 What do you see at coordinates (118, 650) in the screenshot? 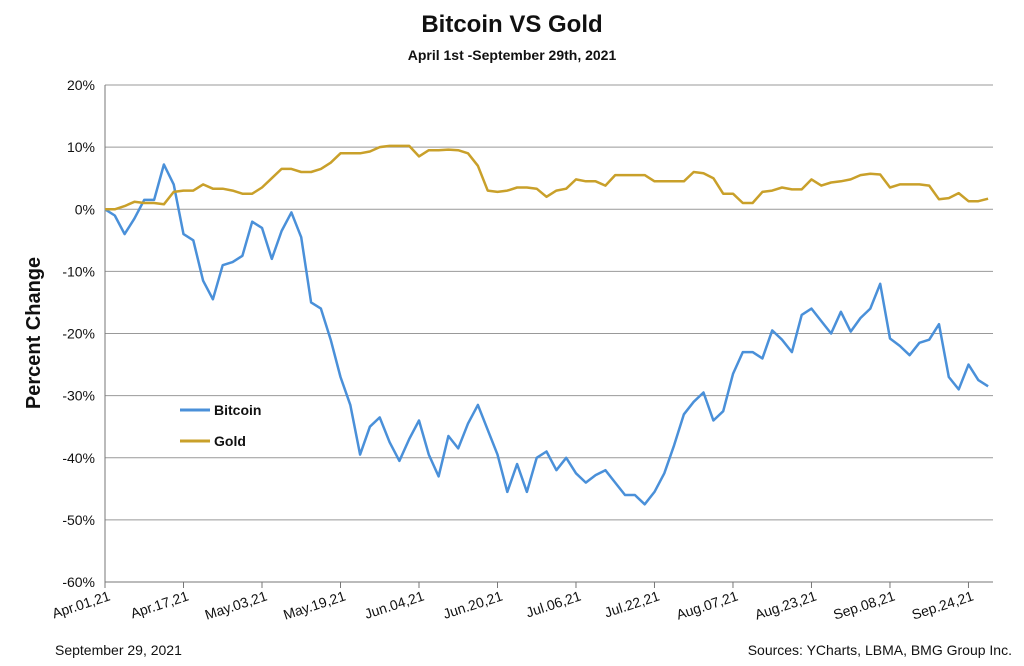
I see `date-note: September 29, 2021` at bounding box center [118, 650].